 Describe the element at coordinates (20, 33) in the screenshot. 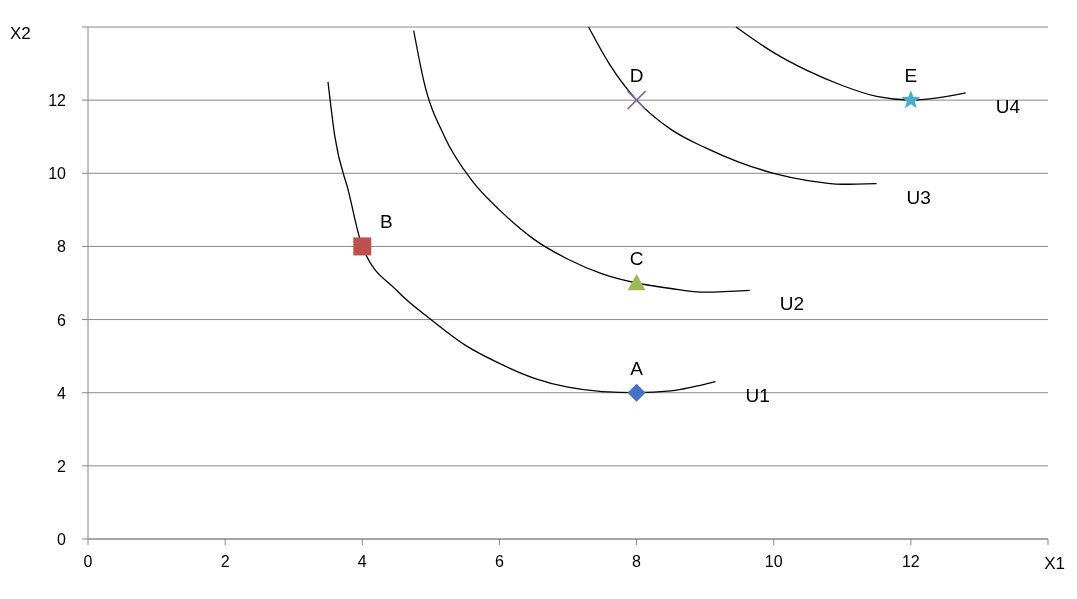

I see `y-axis-title: X2` at that location.